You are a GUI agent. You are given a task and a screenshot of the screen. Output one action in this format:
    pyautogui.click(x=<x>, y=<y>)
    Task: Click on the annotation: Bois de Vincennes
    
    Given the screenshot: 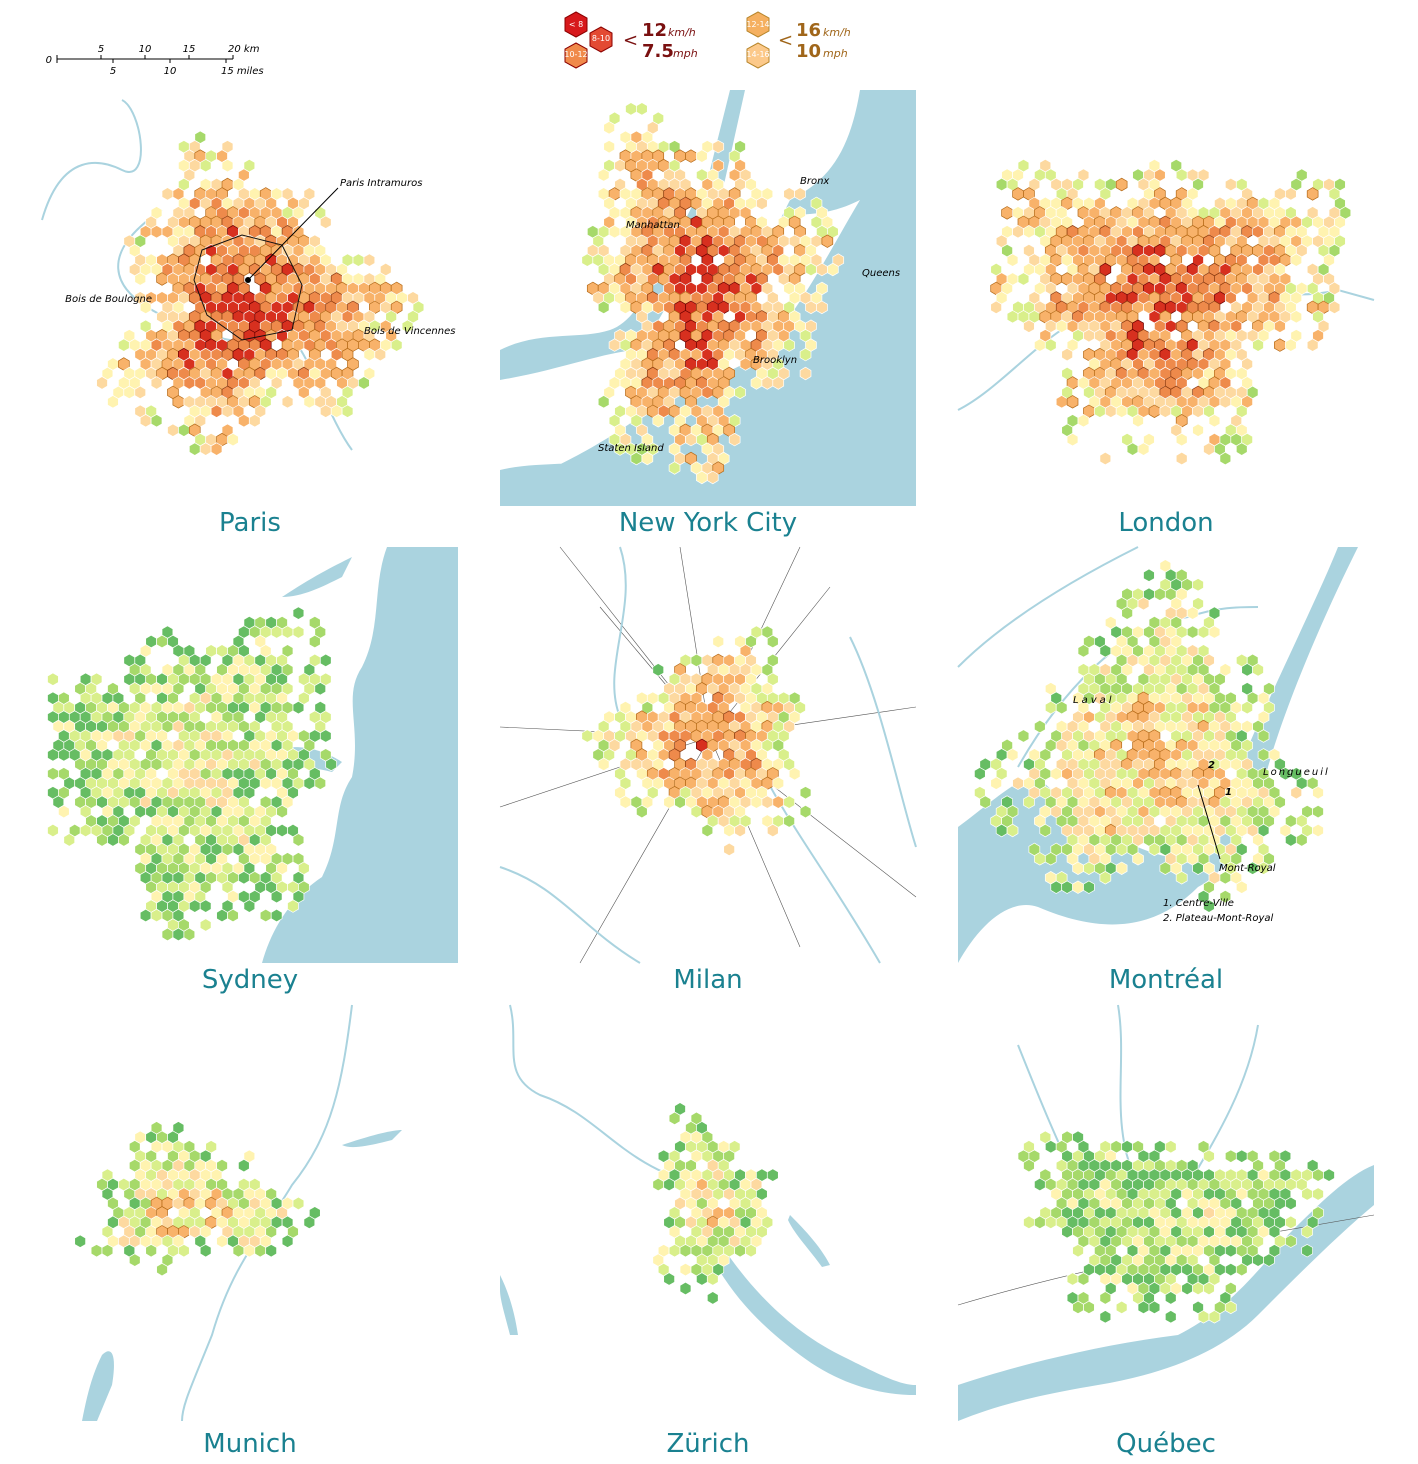 What is the action you would take?
    pyautogui.click(x=409, y=331)
    